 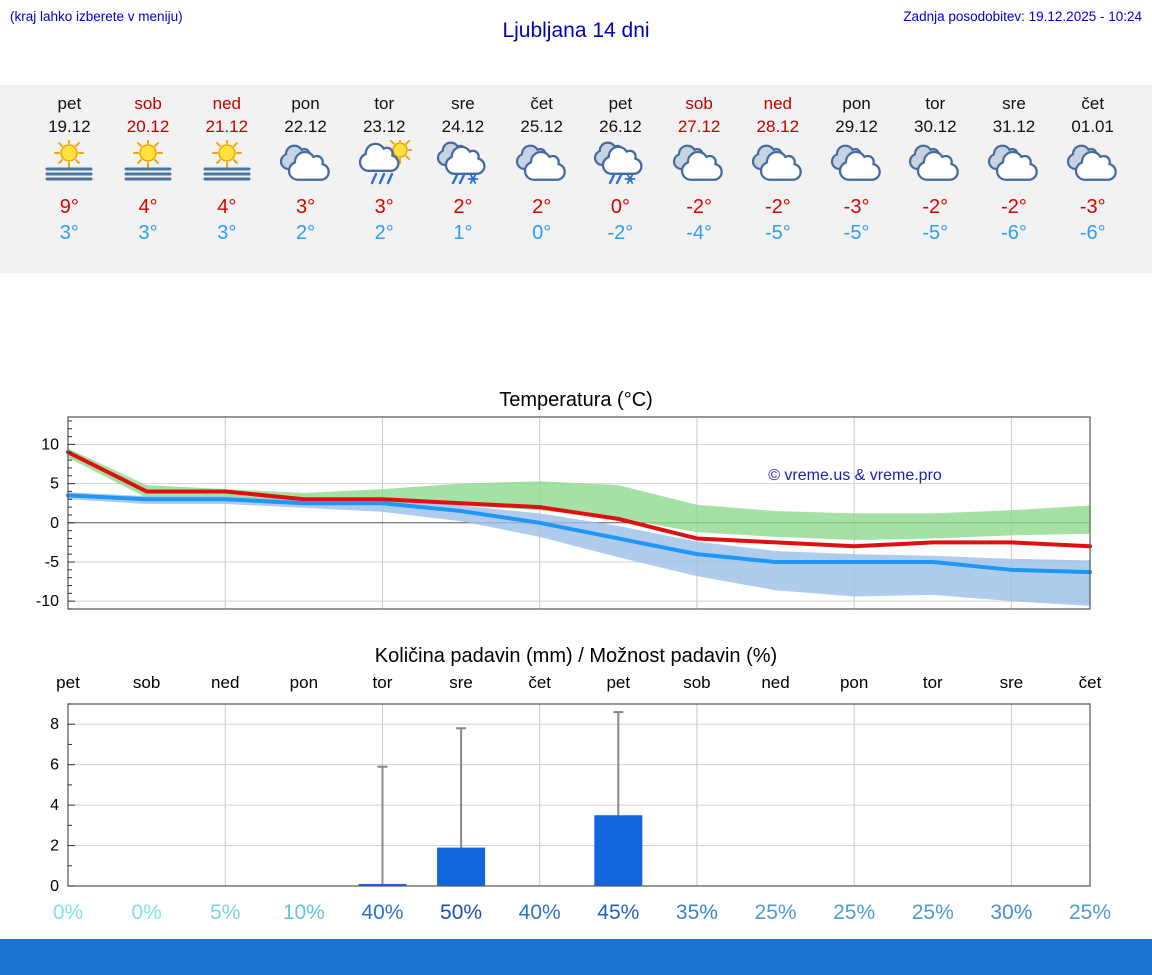 What do you see at coordinates (54, 484) in the screenshot?
I see `svg-text: 5` at bounding box center [54, 484].